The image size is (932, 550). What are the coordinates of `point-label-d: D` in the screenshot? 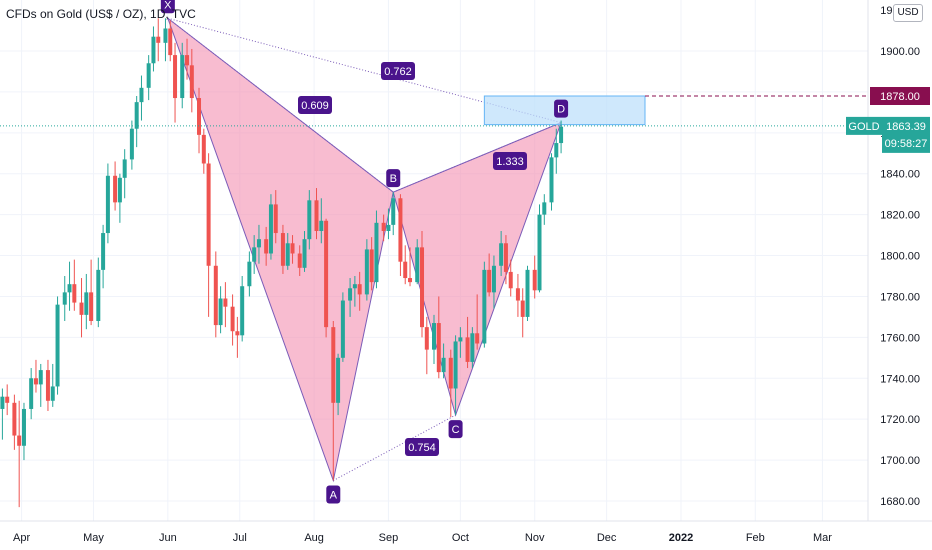 It's located at (561, 108).